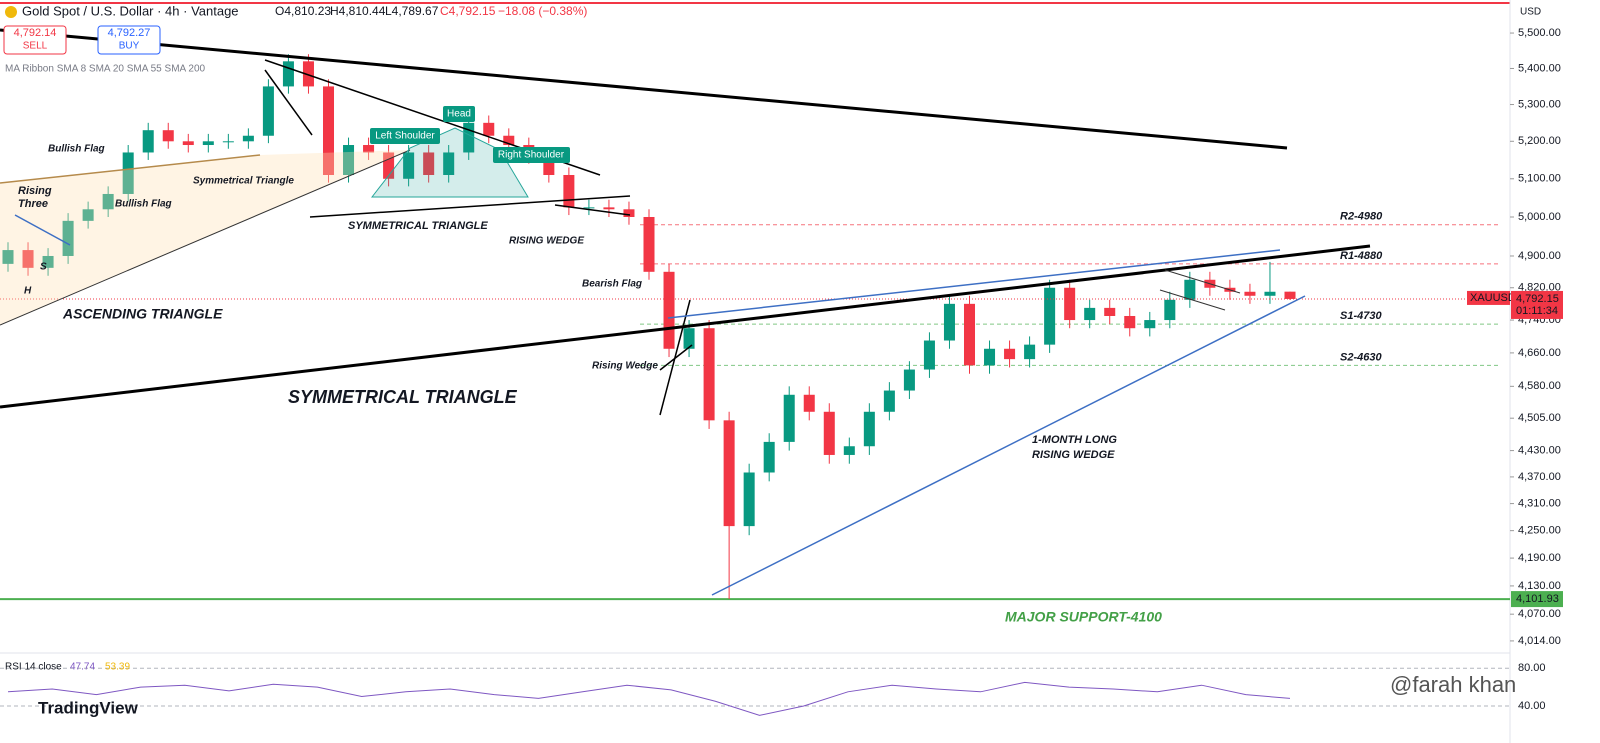 The height and width of the screenshot is (743, 1600). What do you see at coordinates (649, 698) in the screenshot?
I see `rsi-line` at bounding box center [649, 698].